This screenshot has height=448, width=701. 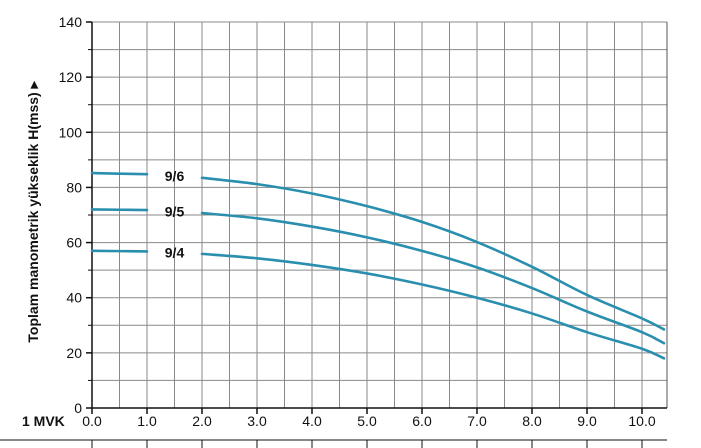 I want to click on y-tick-label: 140, so click(x=71, y=22).